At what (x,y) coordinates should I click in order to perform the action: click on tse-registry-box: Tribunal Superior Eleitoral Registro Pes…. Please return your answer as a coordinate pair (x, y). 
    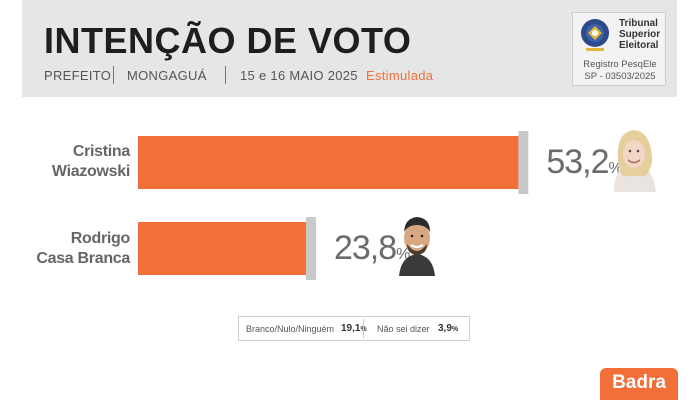
    Looking at the image, I should click on (619, 49).